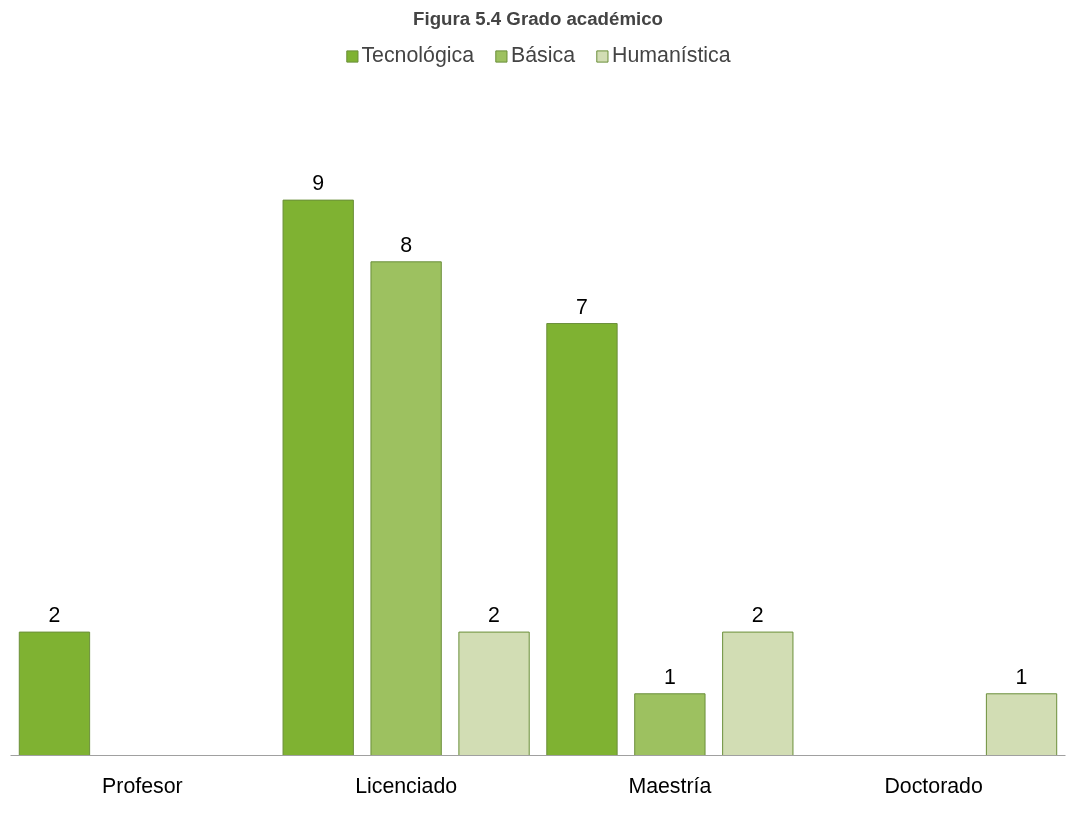  I want to click on x-tick-label: Profesor, so click(142, 785).